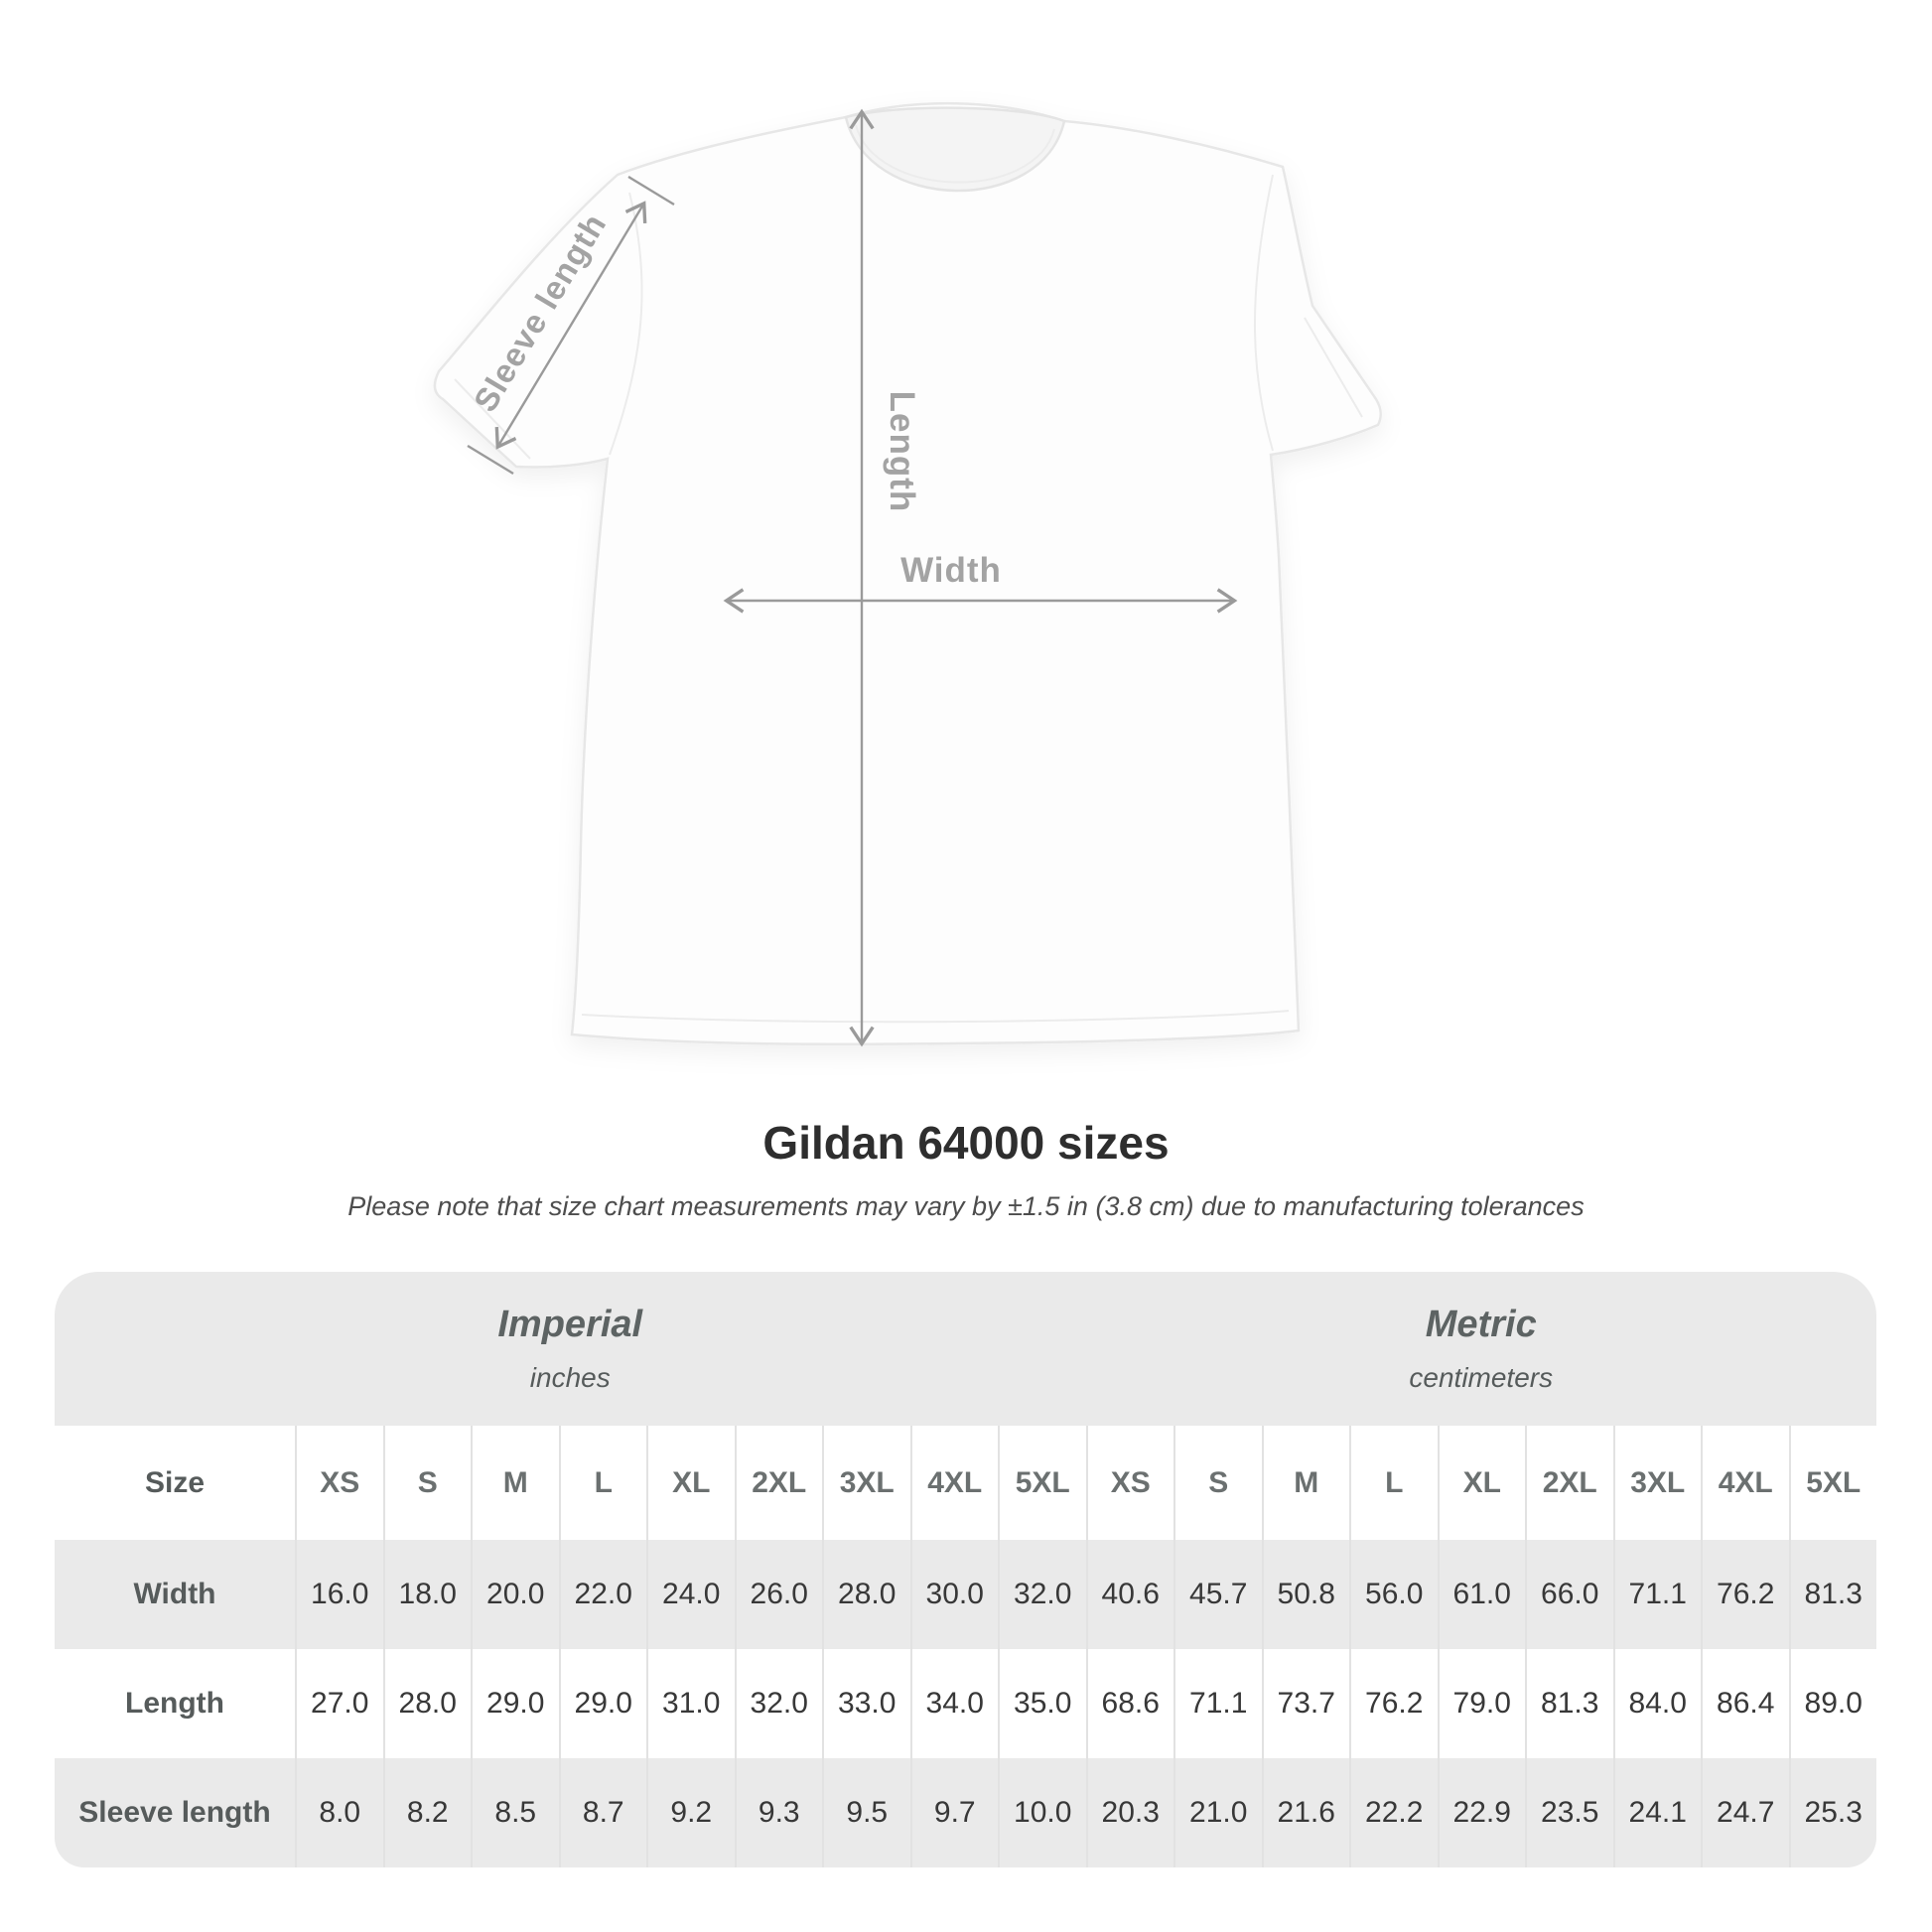  Describe the element at coordinates (1569, 1594) in the screenshot. I see `value-cell: 66.0` at that location.